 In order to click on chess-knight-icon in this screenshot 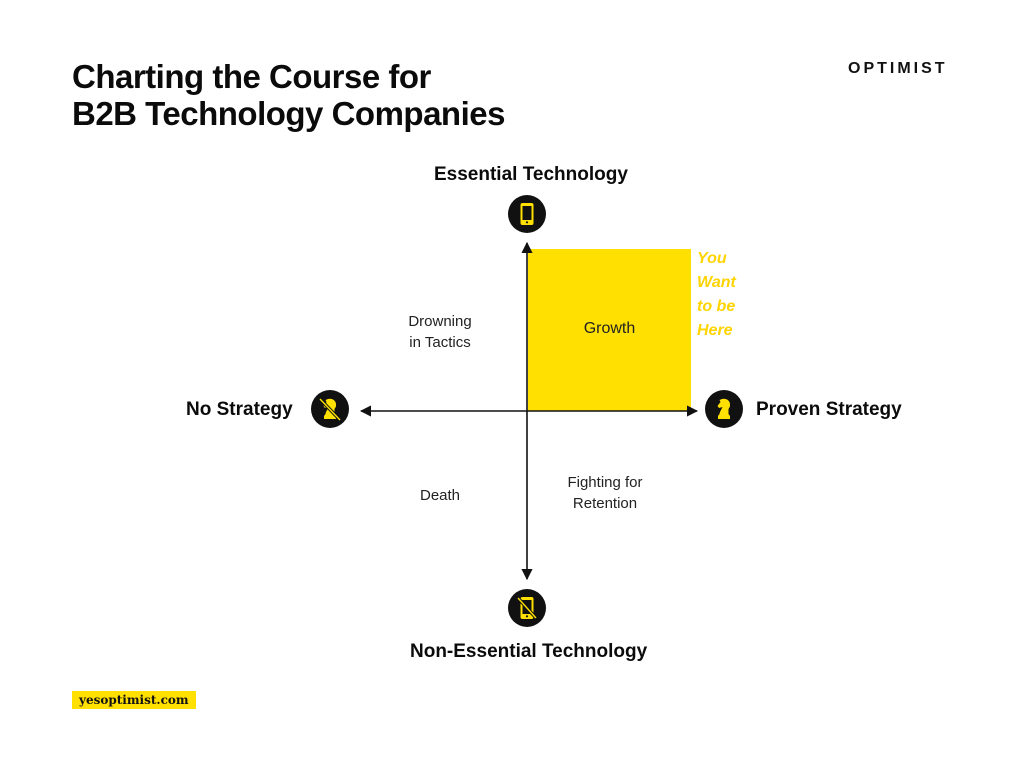, I will do `click(724, 409)`.